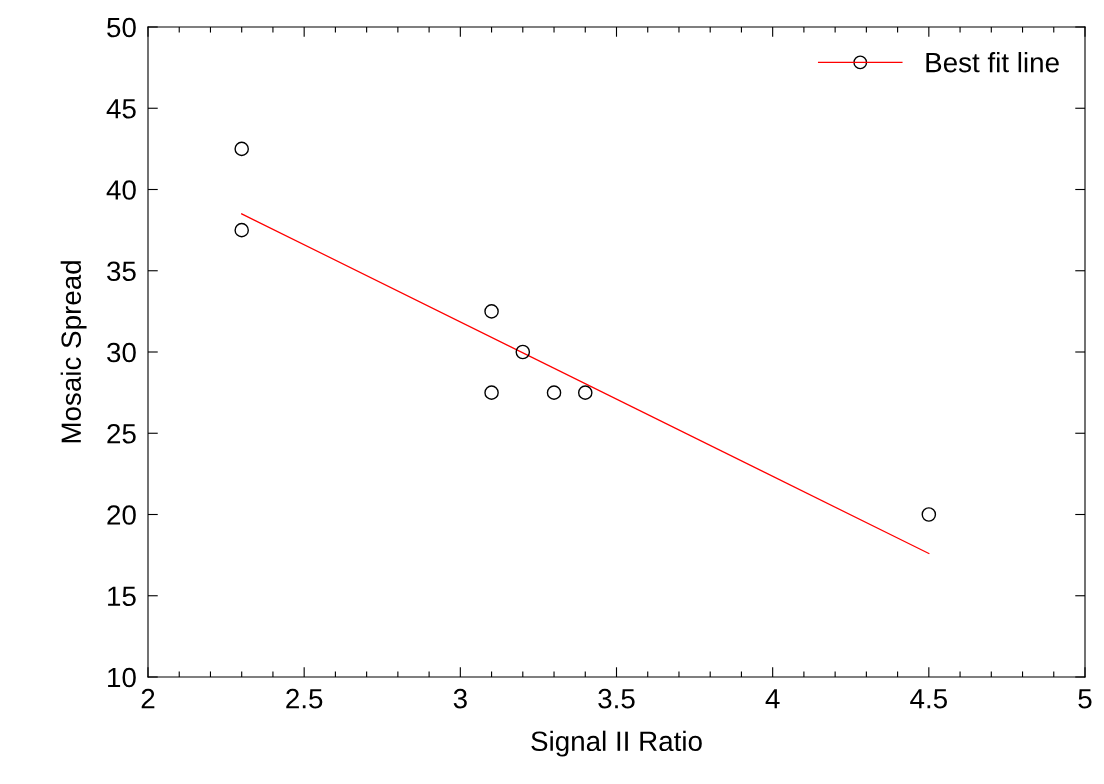  I want to click on y-tick-label: 50, so click(121, 27).